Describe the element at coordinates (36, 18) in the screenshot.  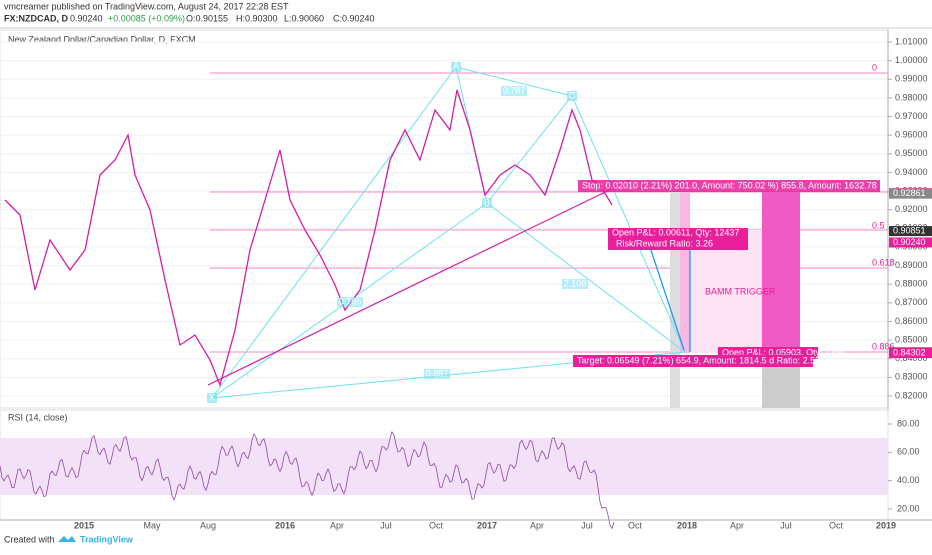
I see `symbol: FX:NZDCAD, D` at that location.